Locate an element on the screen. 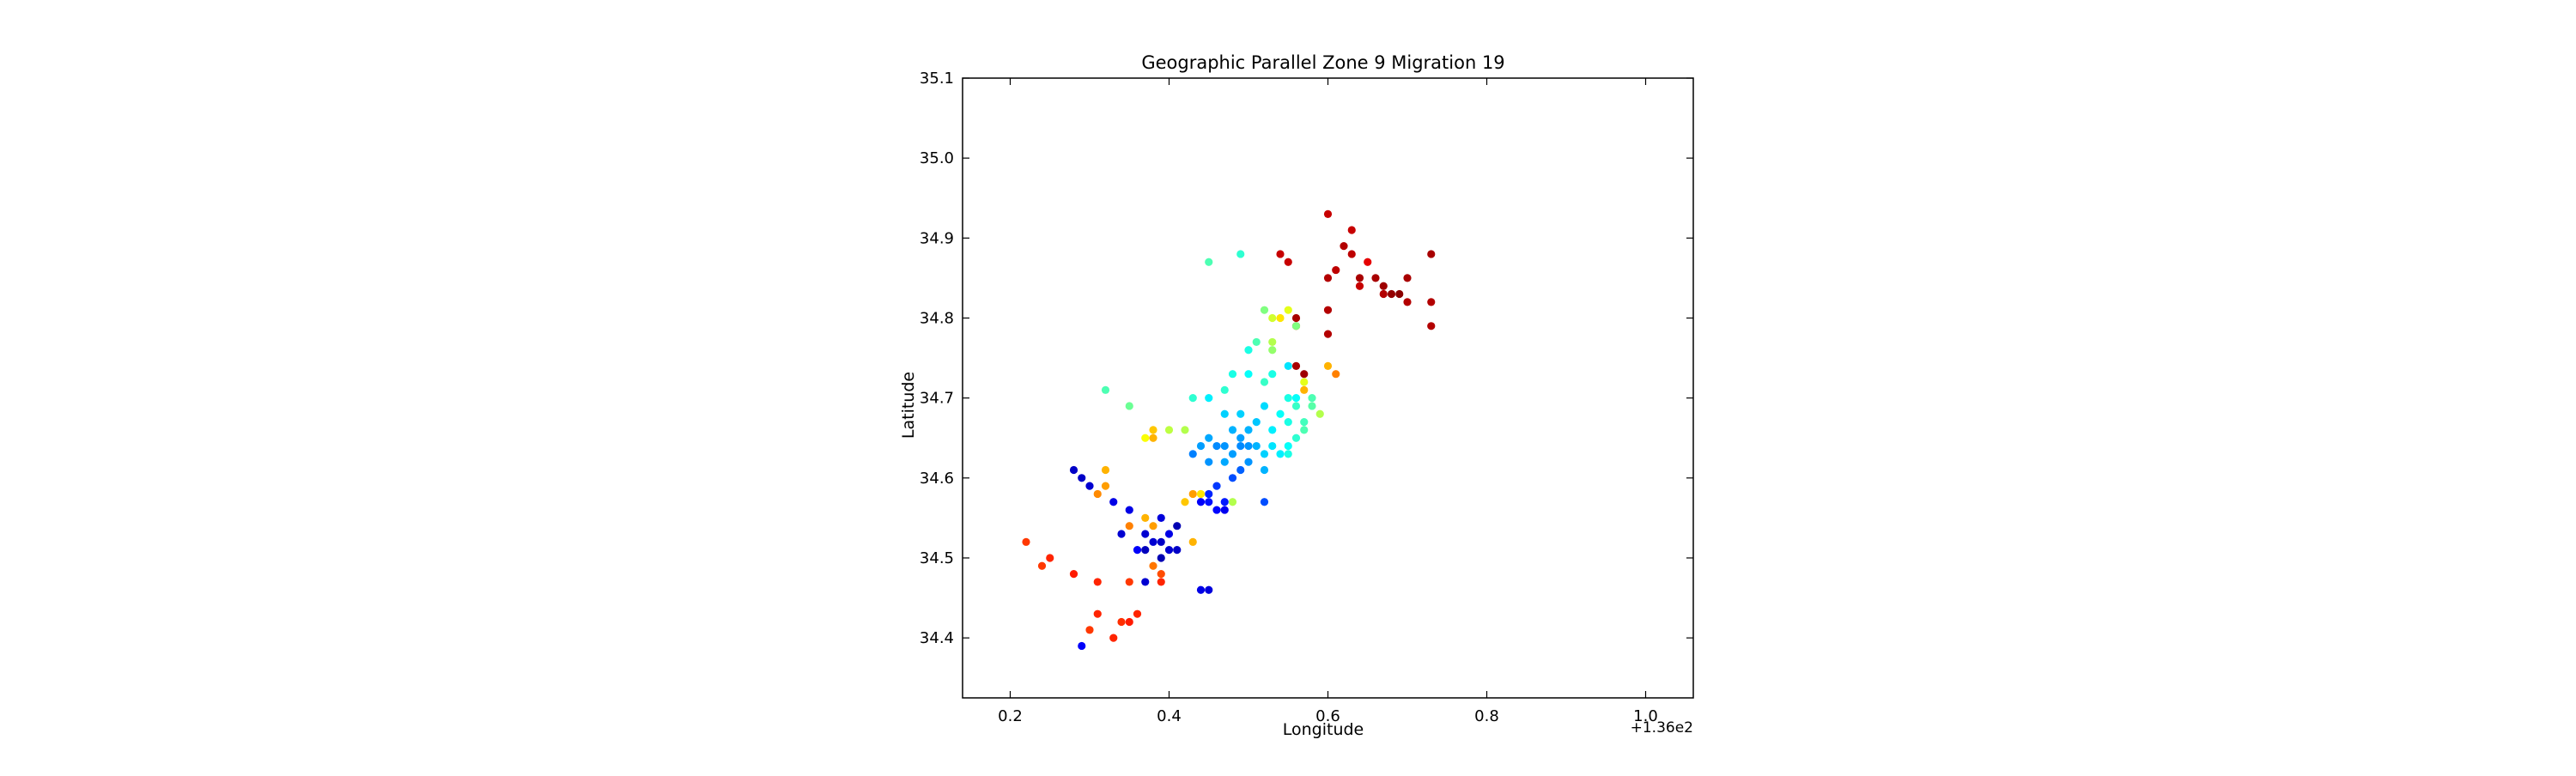 This screenshot has width=2576, height=776. x-axis-label: Longitude is located at coordinates (1323, 730).